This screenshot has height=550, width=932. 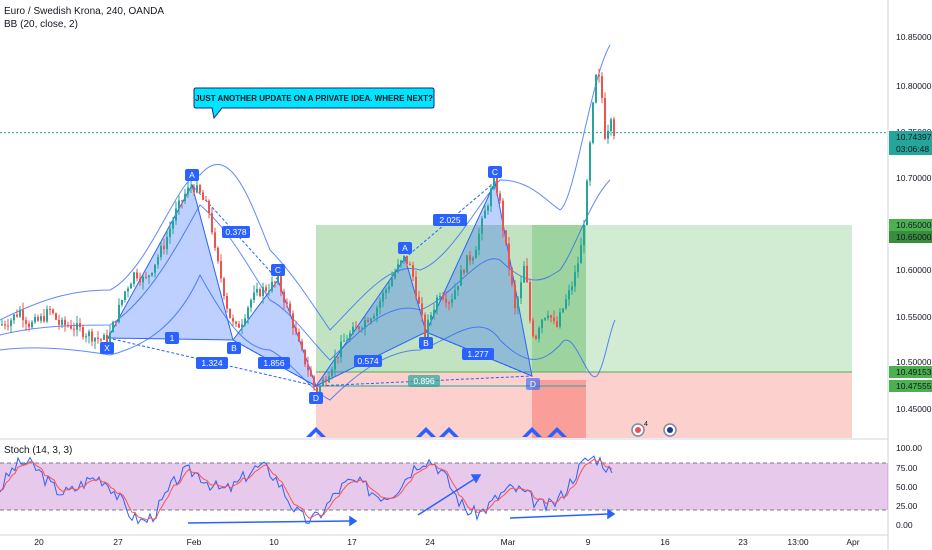 What do you see at coordinates (212, 363) in the screenshot?
I see `ratio-1324: 1.324` at bounding box center [212, 363].